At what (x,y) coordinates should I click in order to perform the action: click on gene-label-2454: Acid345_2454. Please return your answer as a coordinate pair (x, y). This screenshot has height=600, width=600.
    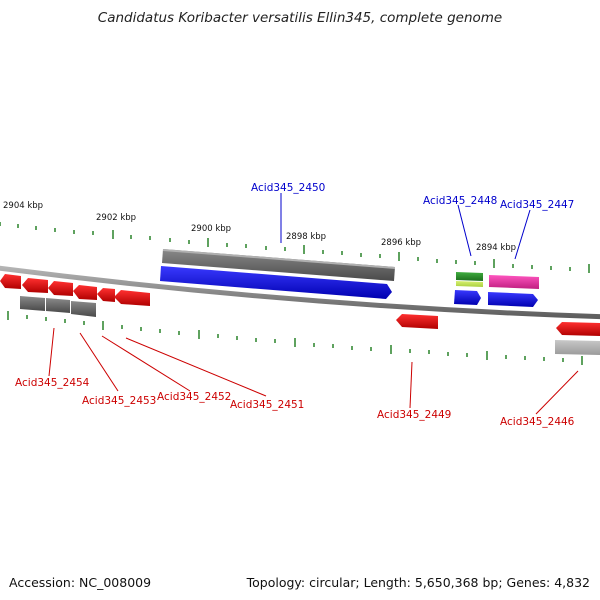
    Looking at the image, I should click on (52, 383).